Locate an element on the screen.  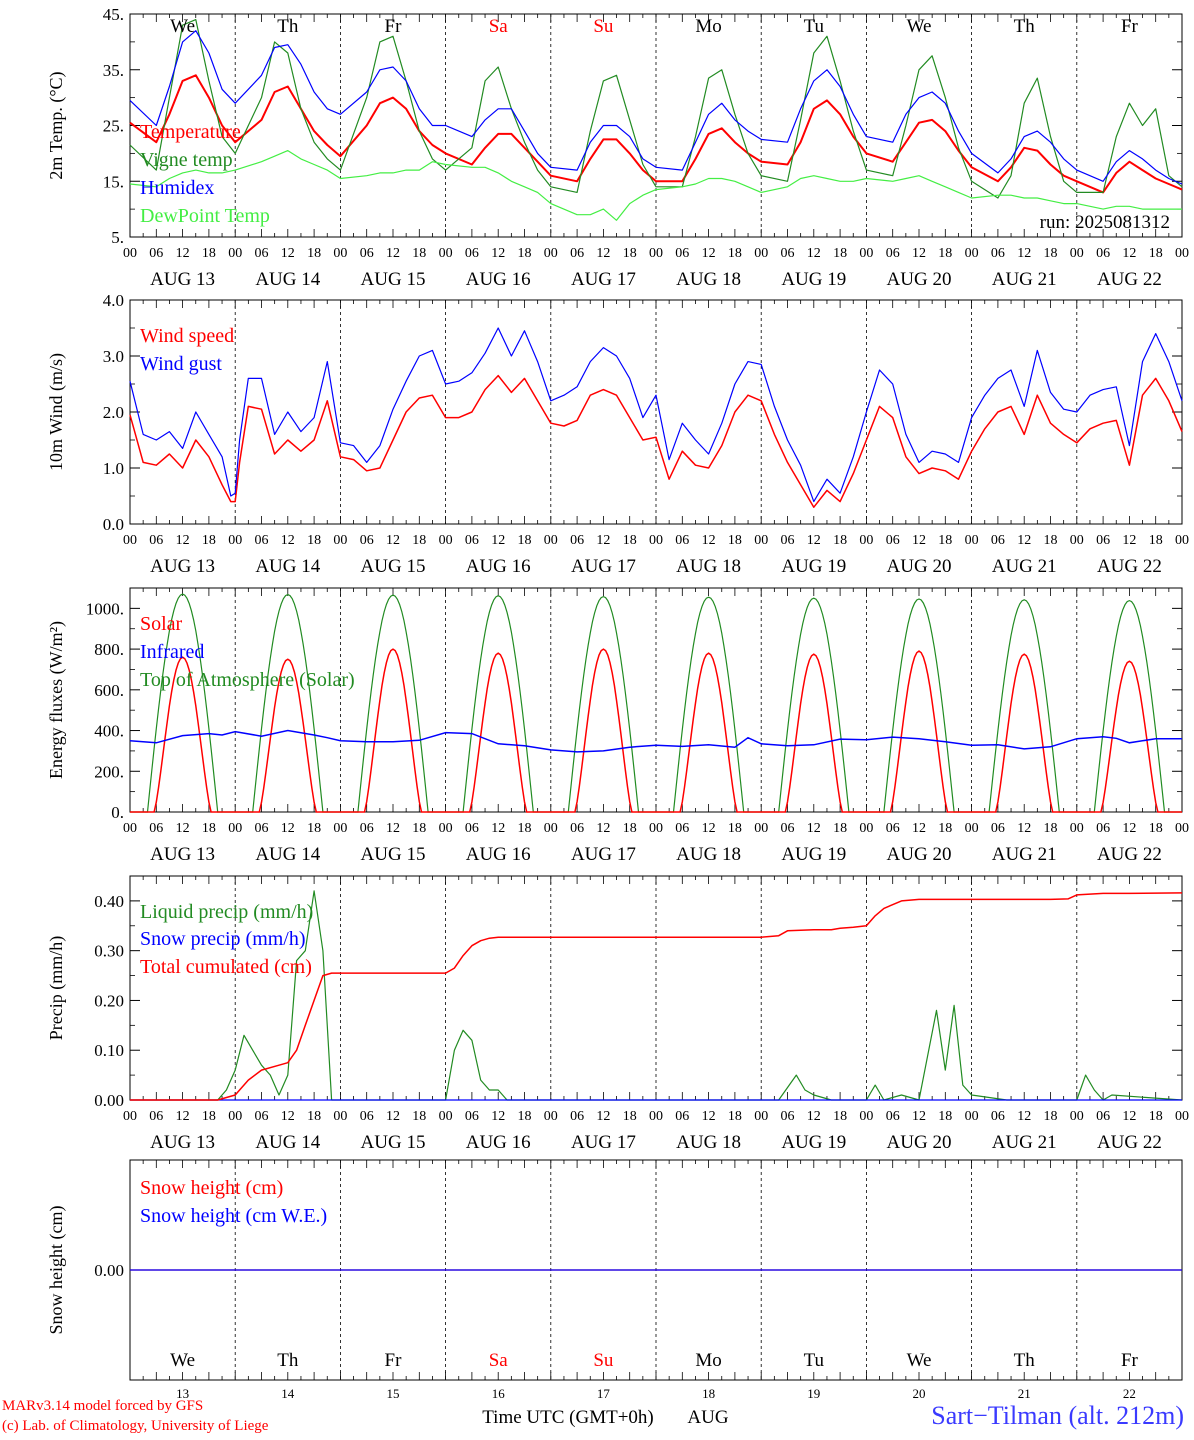
y-tick-label: 35. is located at coordinates (113, 70).